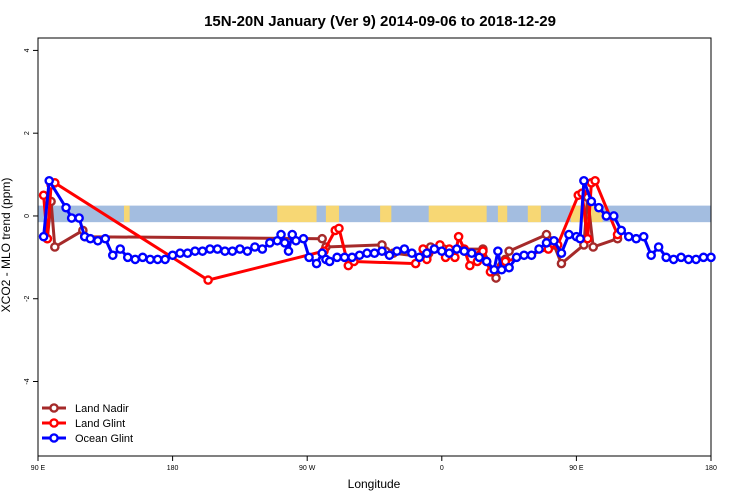 Image resolution: width=750 pixels, height=500 pixels. Describe the element at coordinates (104, 439) in the screenshot. I see `legend-label: Ocean Glint` at that location.